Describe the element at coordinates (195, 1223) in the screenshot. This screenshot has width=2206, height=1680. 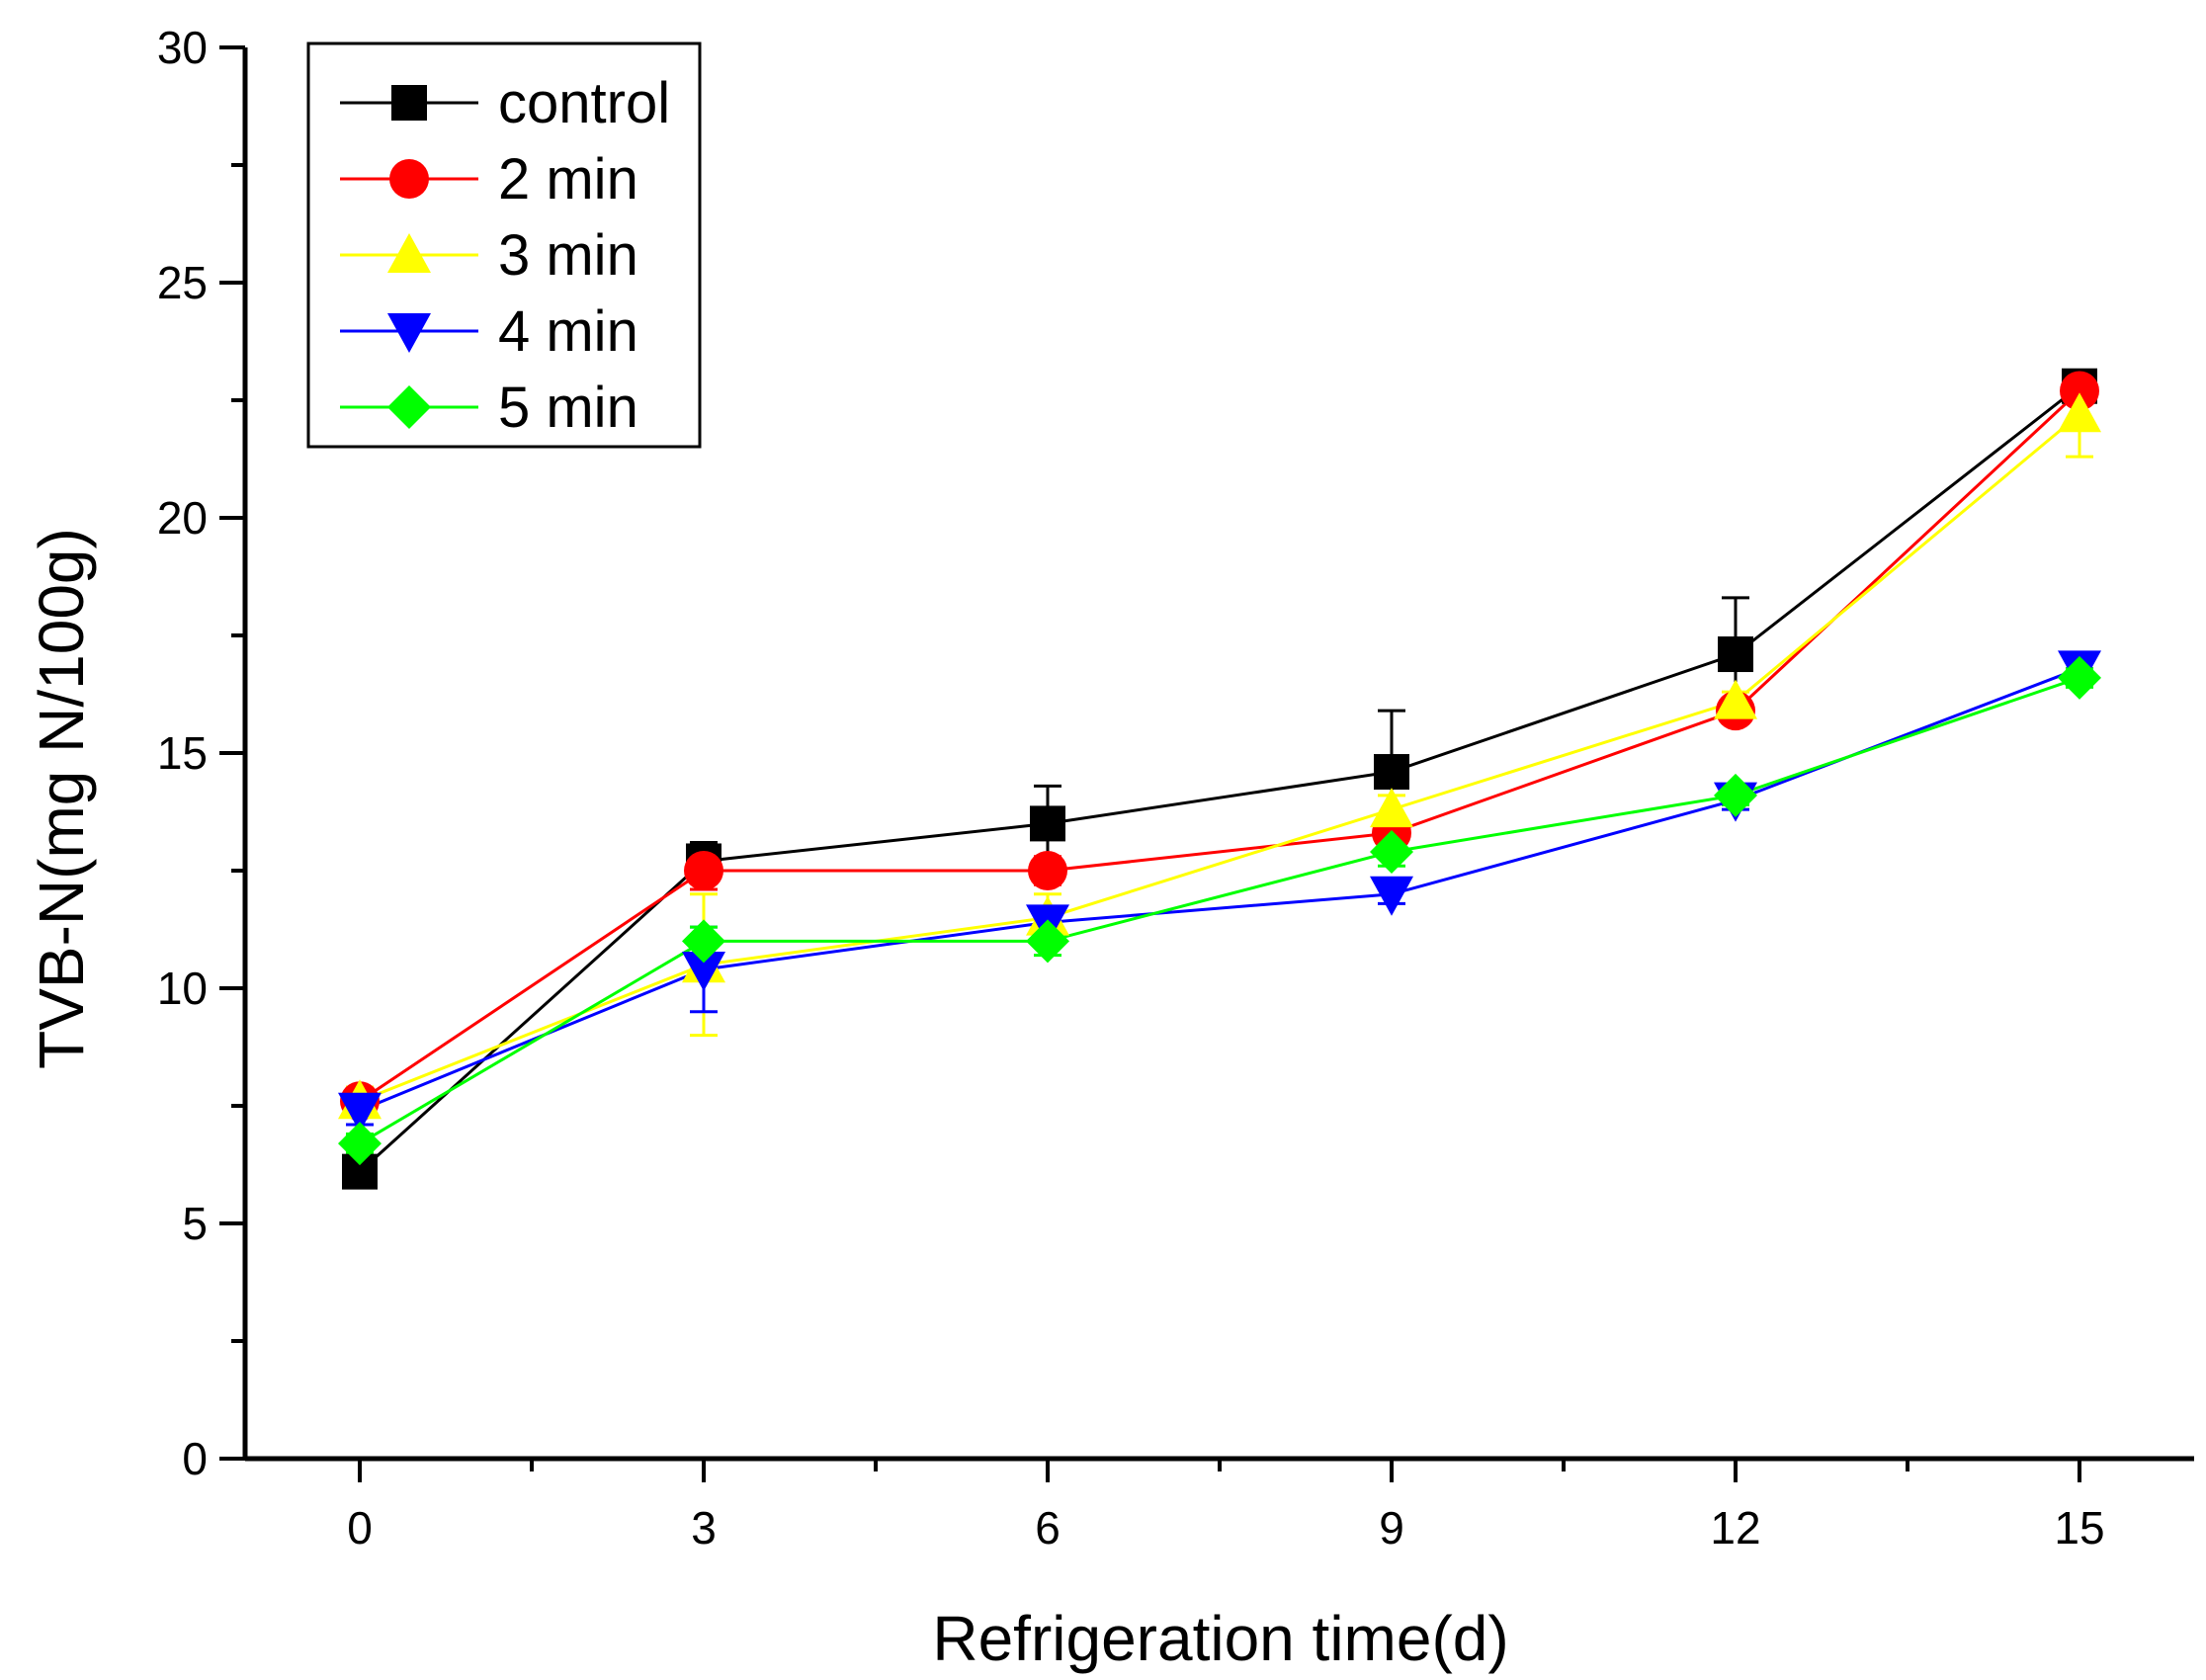
I see `y-tick-label: 5` at that location.